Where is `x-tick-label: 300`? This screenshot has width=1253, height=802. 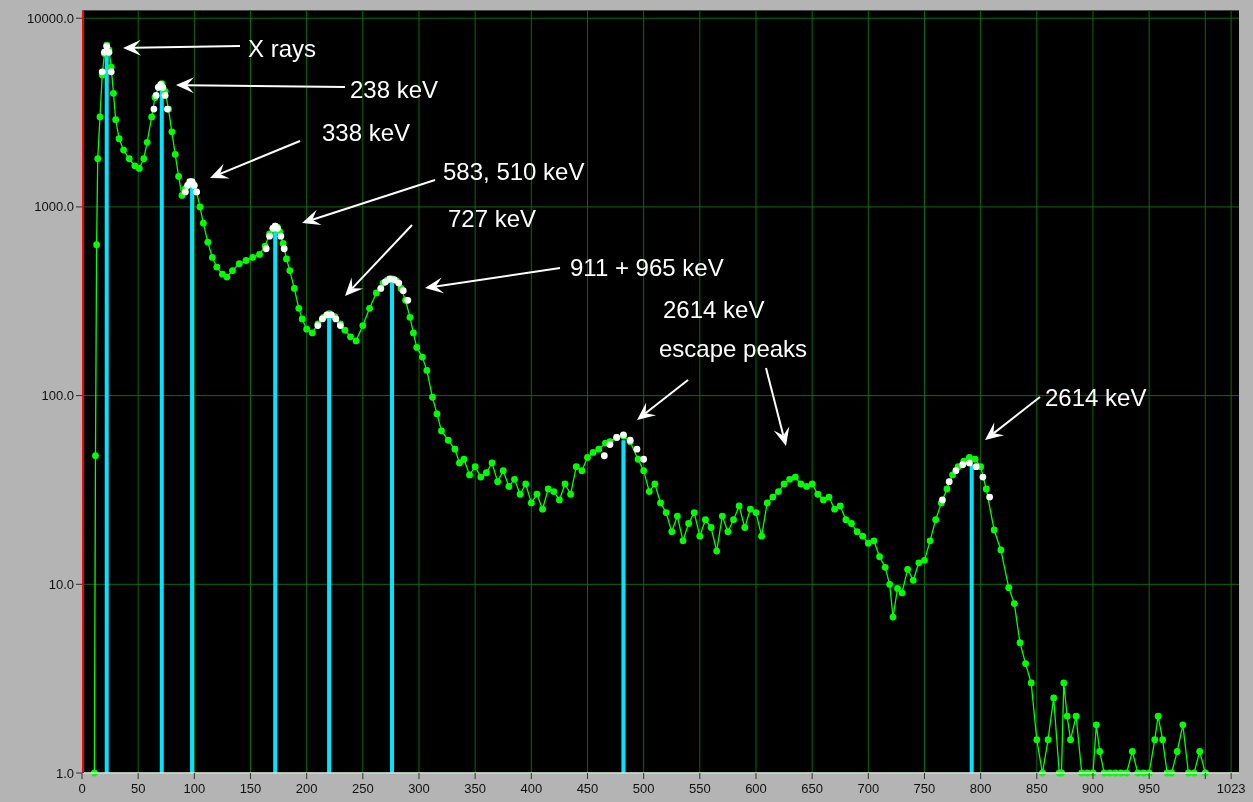 x-tick-label: 300 is located at coordinates (419, 788).